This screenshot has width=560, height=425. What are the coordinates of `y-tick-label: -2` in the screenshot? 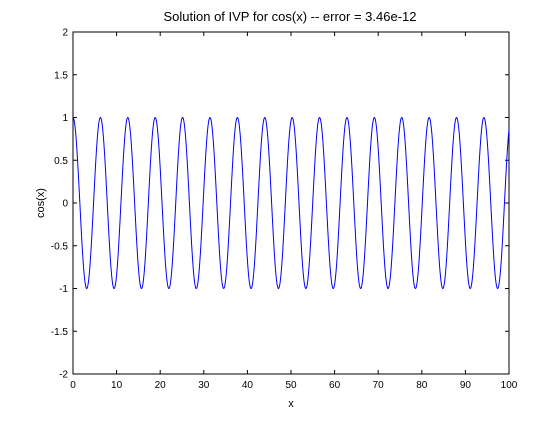 It's located at (63, 375).